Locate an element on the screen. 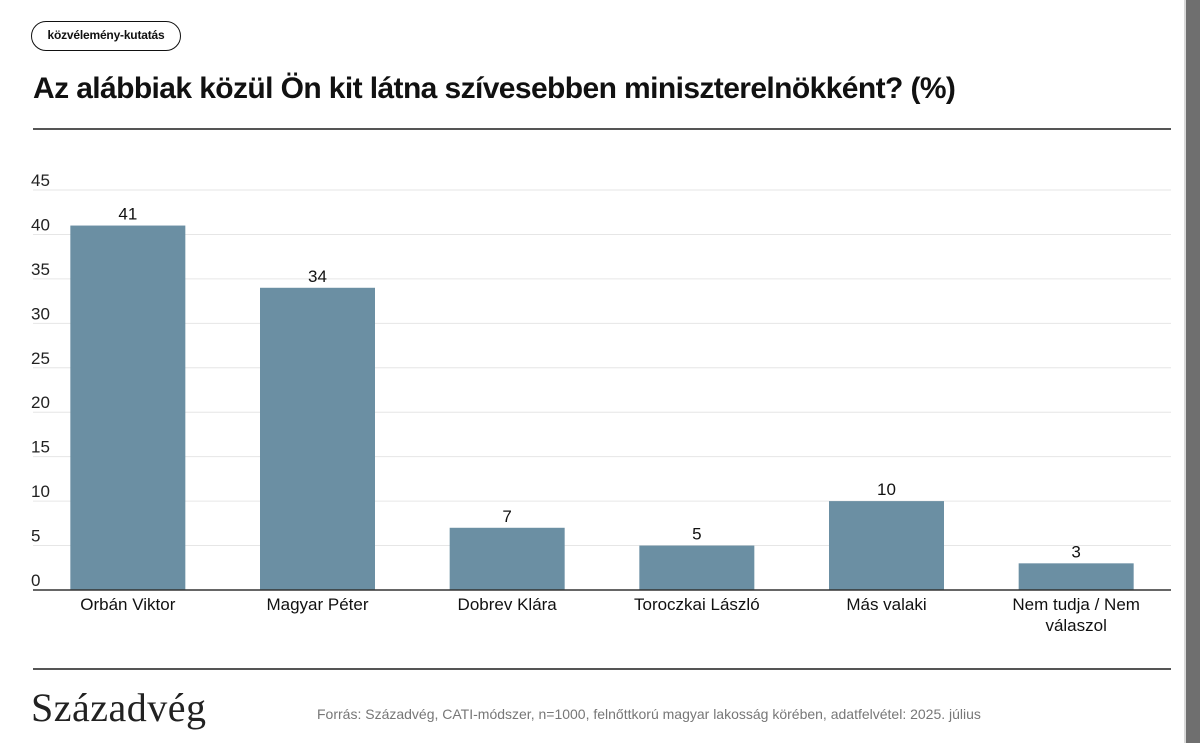  data-label: 34 is located at coordinates (317, 276).